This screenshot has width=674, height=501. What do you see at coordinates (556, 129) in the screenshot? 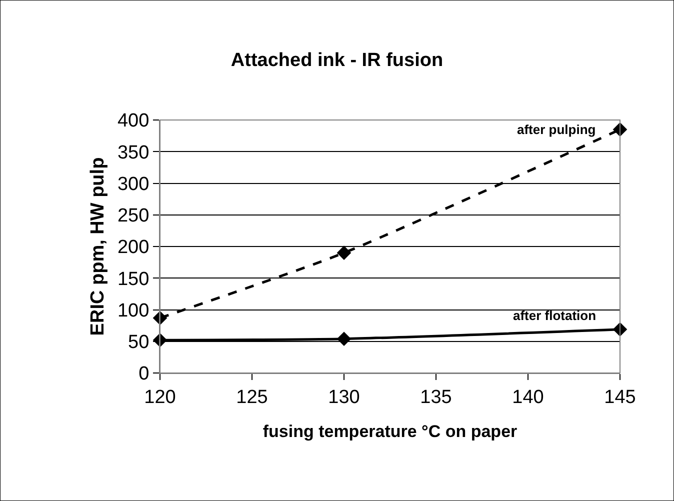
I see `series-label: after pulping` at bounding box center [556, 129].